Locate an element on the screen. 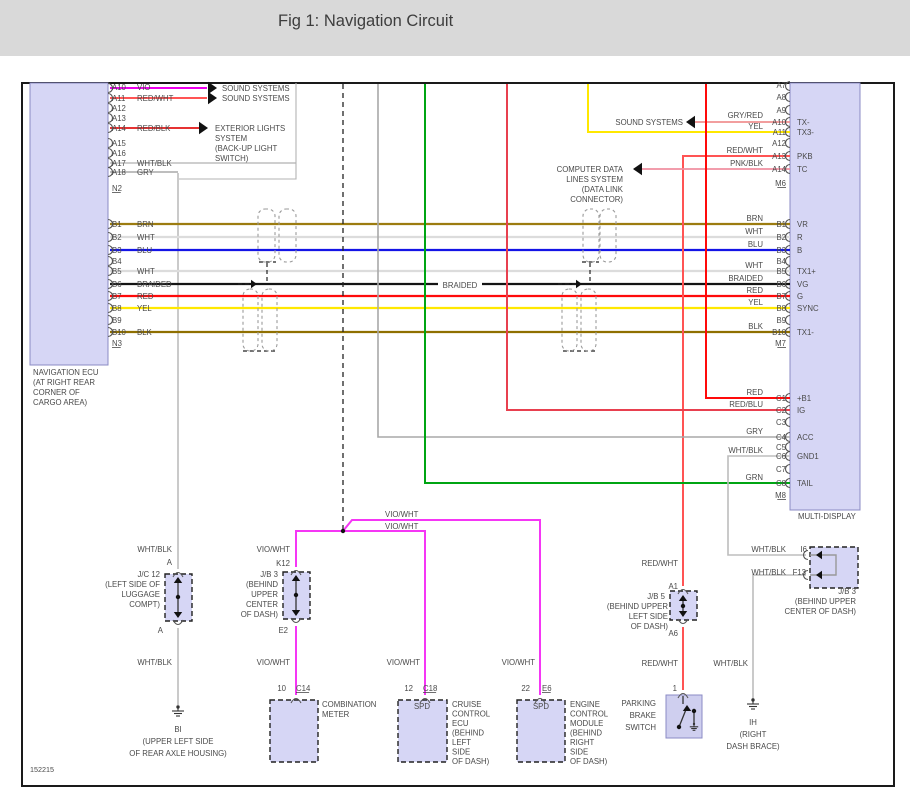  label: K12 is located at coordinates (283, 563).